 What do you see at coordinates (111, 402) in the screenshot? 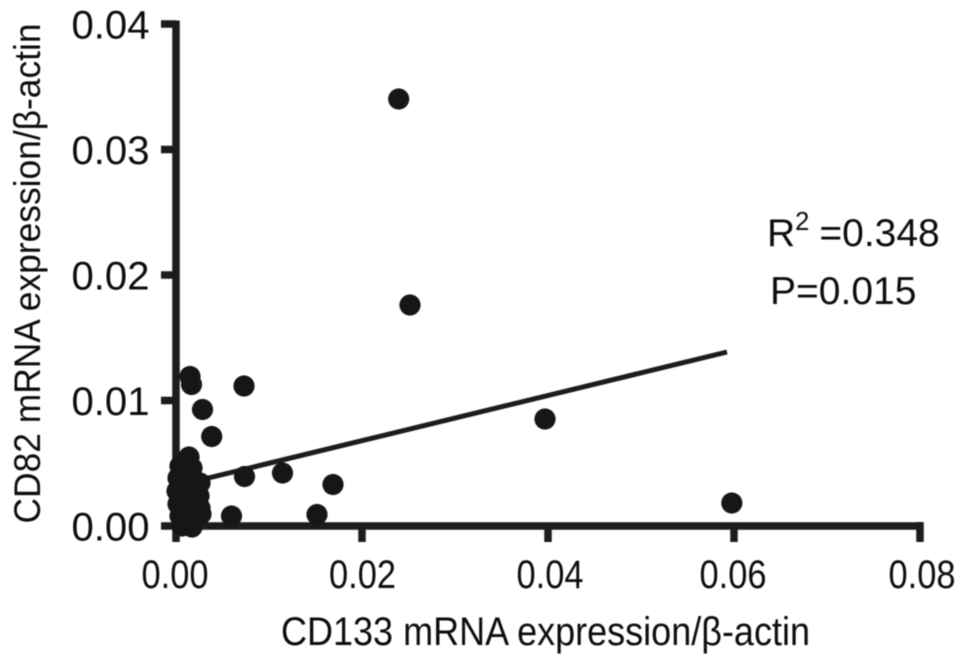
I see `svg-text: 0.01` at bounding box center [111, 402].